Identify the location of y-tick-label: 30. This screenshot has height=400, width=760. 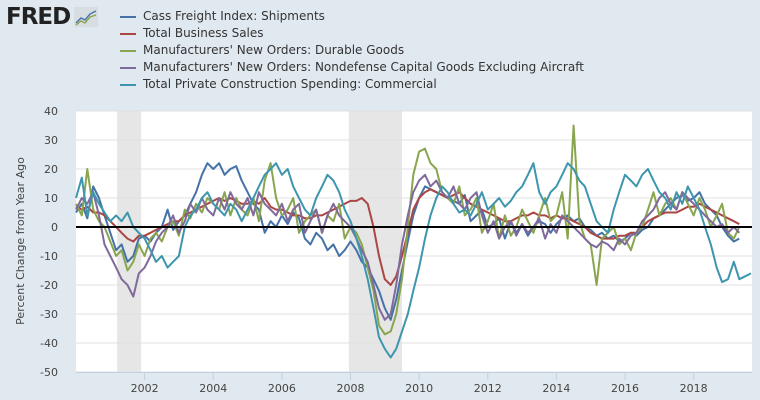
(51, 140).